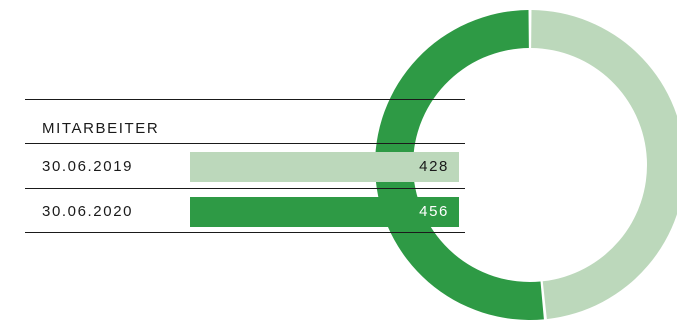 This screenshot has height=325, width=677. Describe the element at coordinates (434, 166) in the screenshot. I see `bar-value-2019: 428` at that location.